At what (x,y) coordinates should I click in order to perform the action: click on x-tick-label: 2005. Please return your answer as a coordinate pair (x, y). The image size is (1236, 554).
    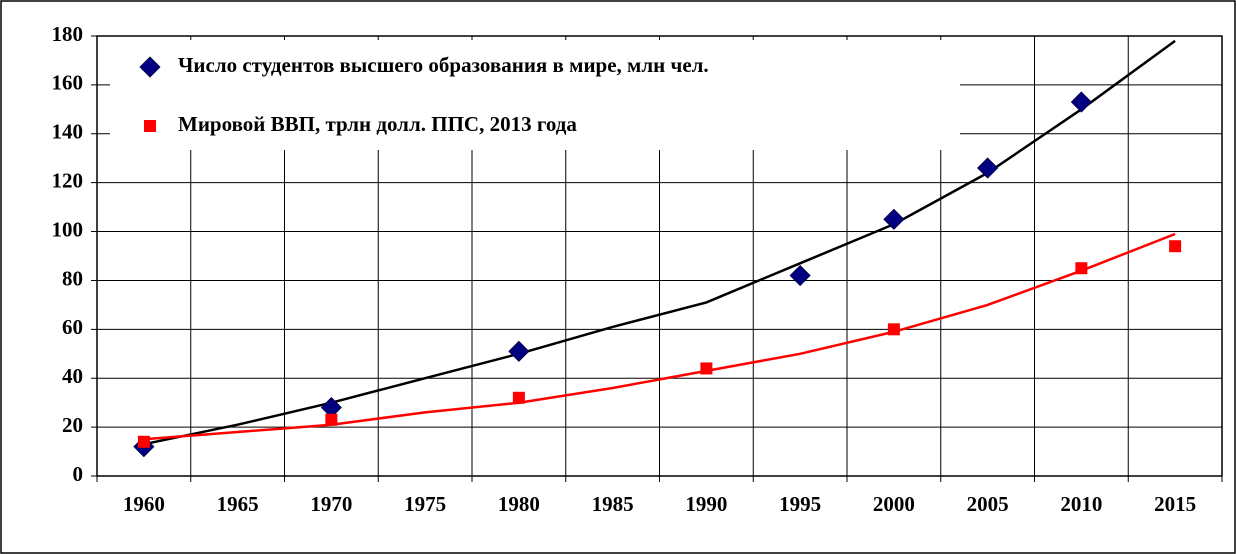
    Looking at the image, I should click on (988, 504).